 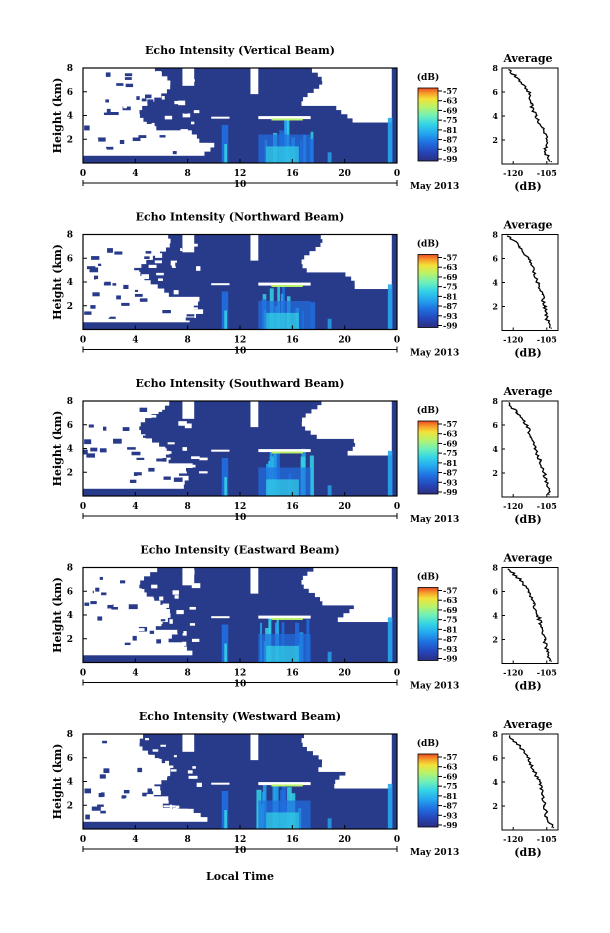 What do you see at coordinates (450, 639) in the screenshot?
I see `colorbar-tick-label: -87` at bounding box center [450, 639].